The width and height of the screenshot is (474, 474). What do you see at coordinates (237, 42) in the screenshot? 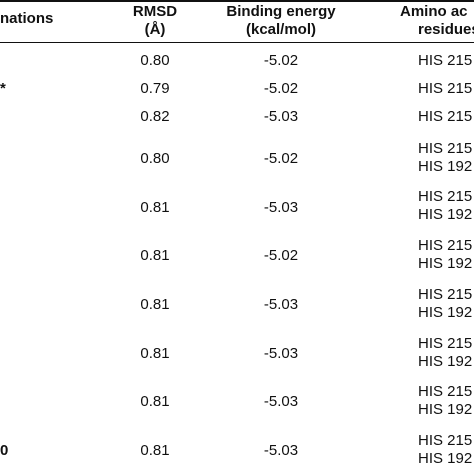
I see `header-rule` at bounding box center [237, 42].